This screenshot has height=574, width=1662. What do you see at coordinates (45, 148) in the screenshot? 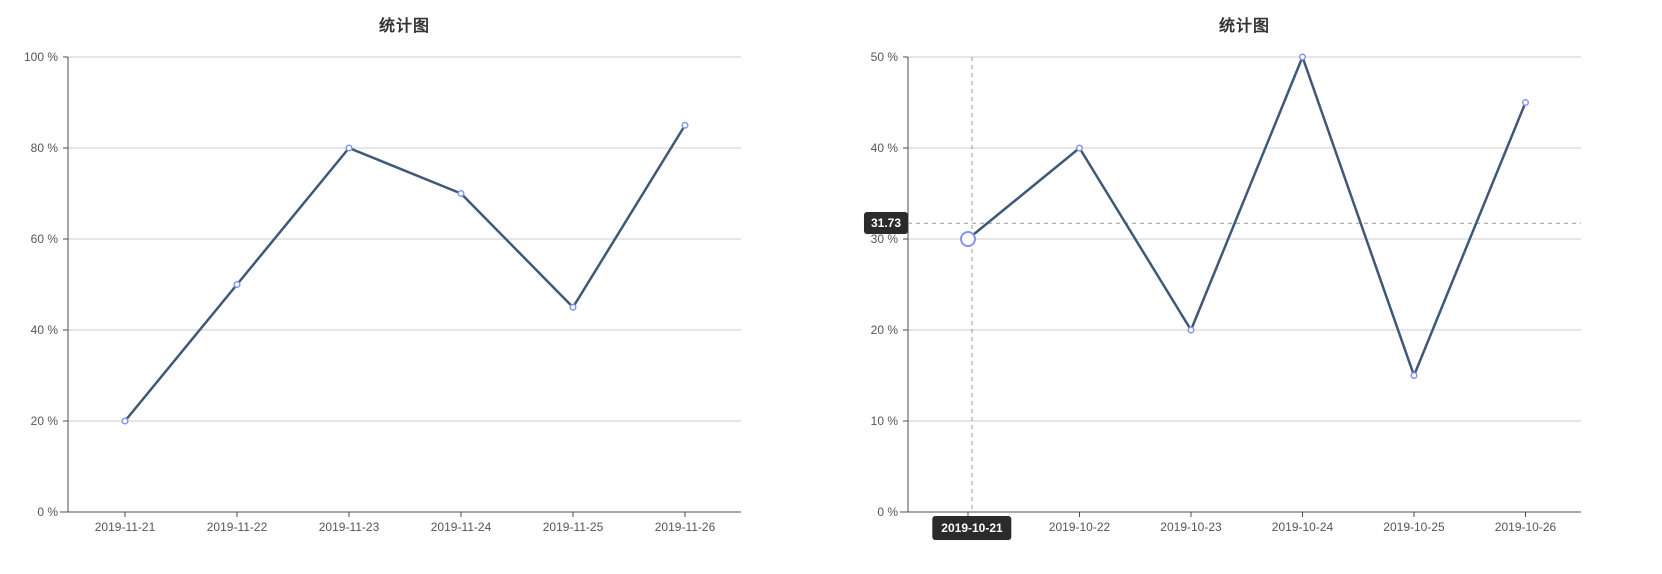
I see `y-axis-label: 80 %` at bounding box center [45, 148].